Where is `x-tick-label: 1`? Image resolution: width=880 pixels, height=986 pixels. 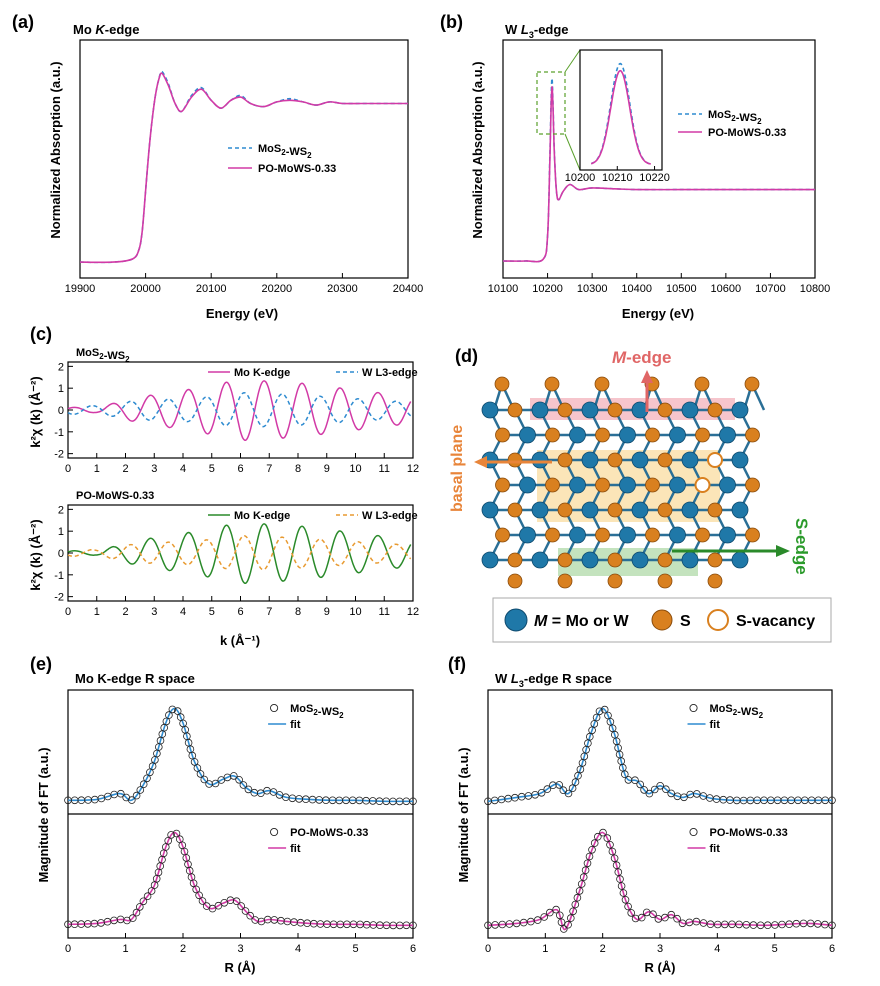
x-tick-label: 1 is located at coordinates (97, 469).